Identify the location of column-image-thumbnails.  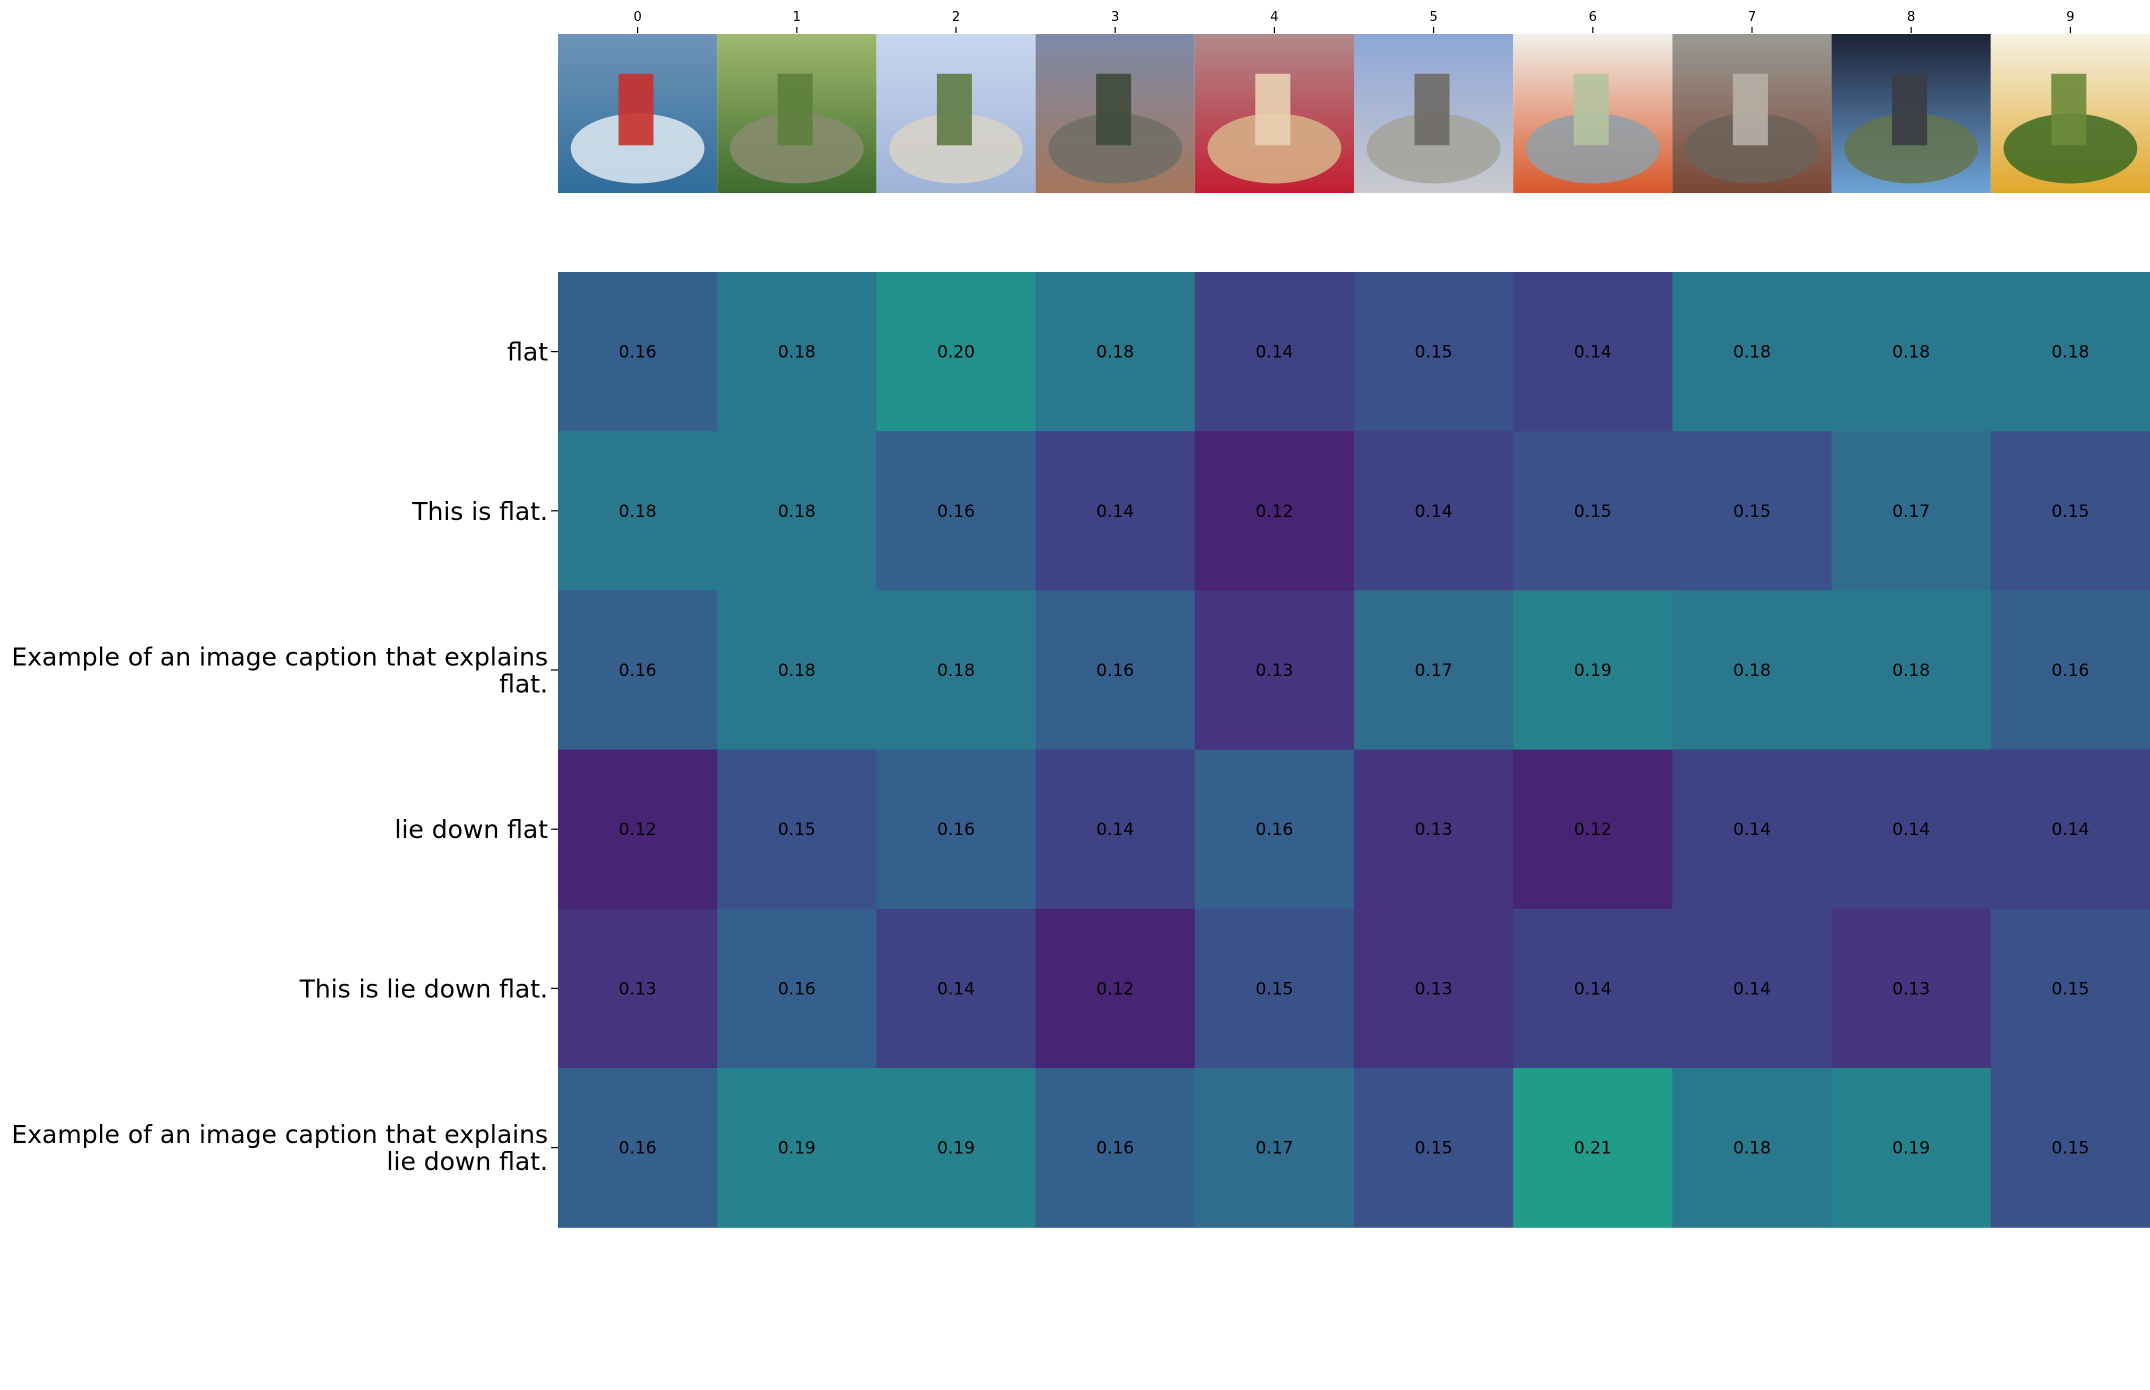
(1354, 113).